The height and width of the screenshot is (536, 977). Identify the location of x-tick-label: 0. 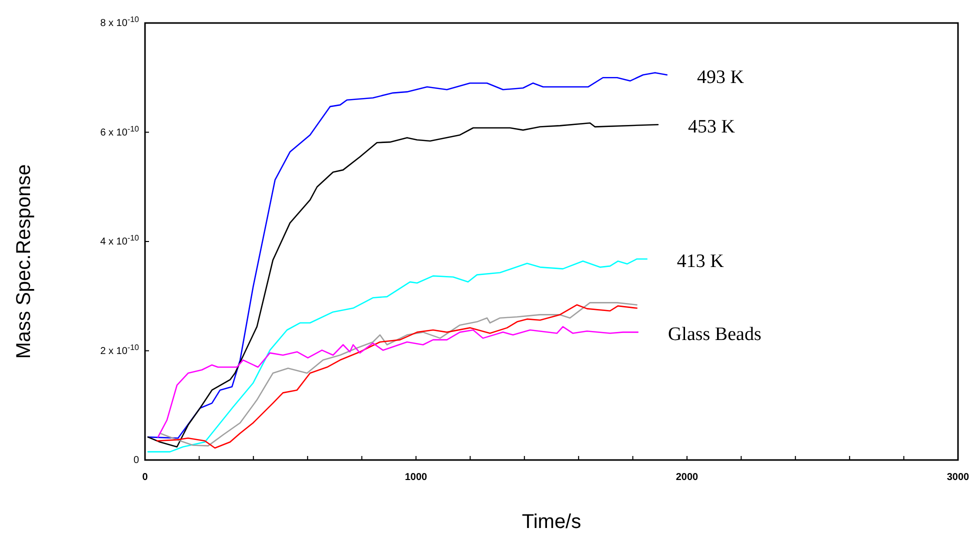
(145, 477).